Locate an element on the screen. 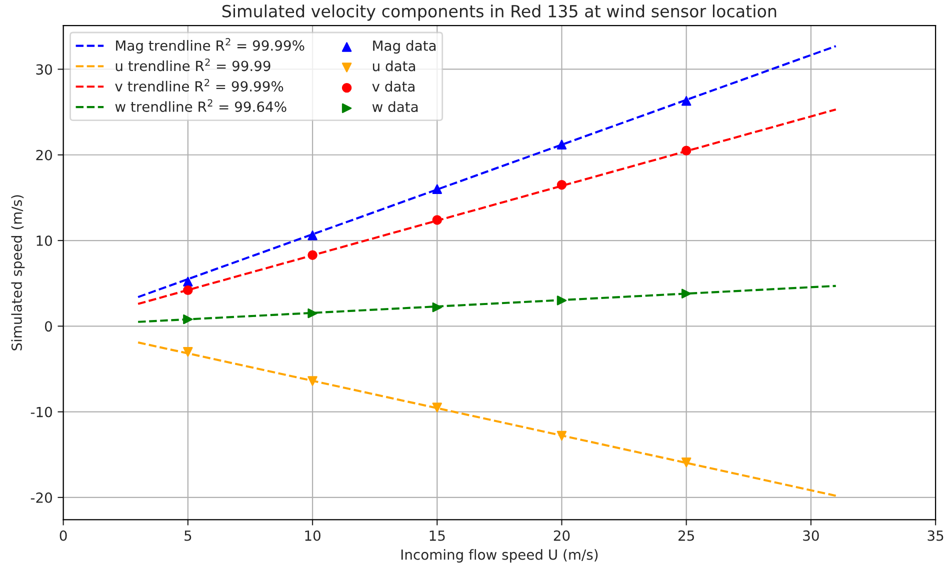 The height and width of the screenshot is (568, 945). legend-label: v data is located at coordinates (393, 86).